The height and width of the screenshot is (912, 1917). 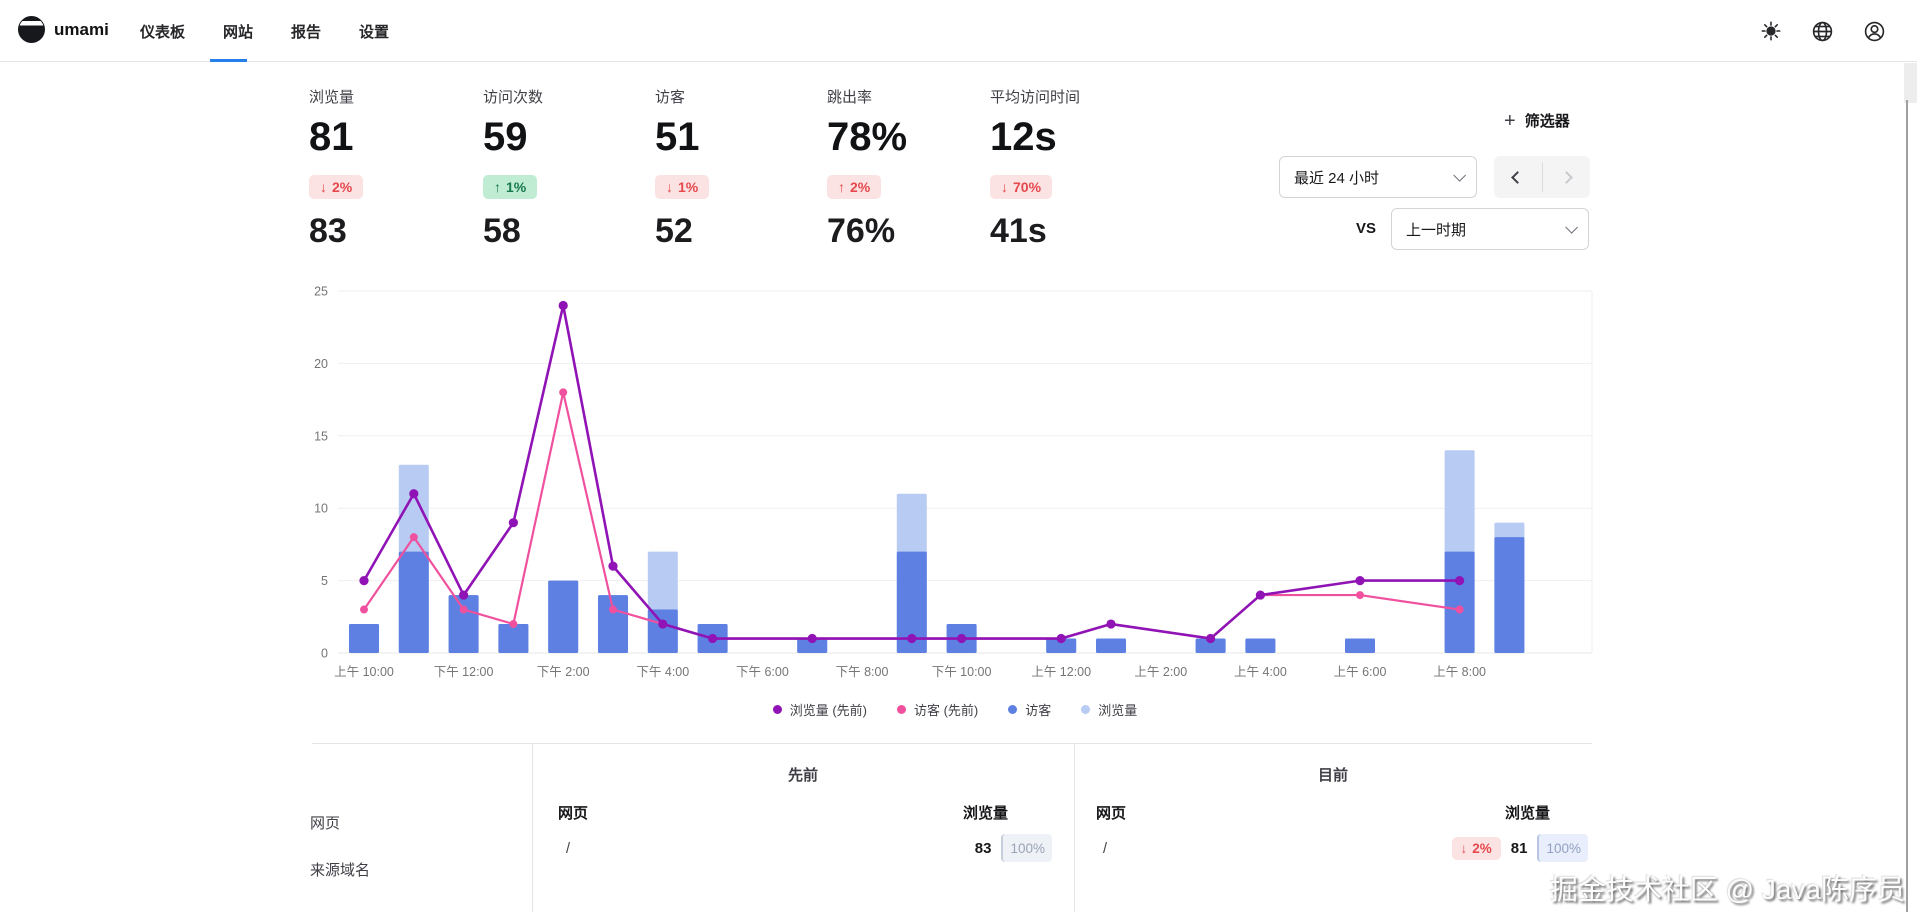 I want to click on app-header: umami 仪表板 网站 报告 设置, so click(x=958, y=31).